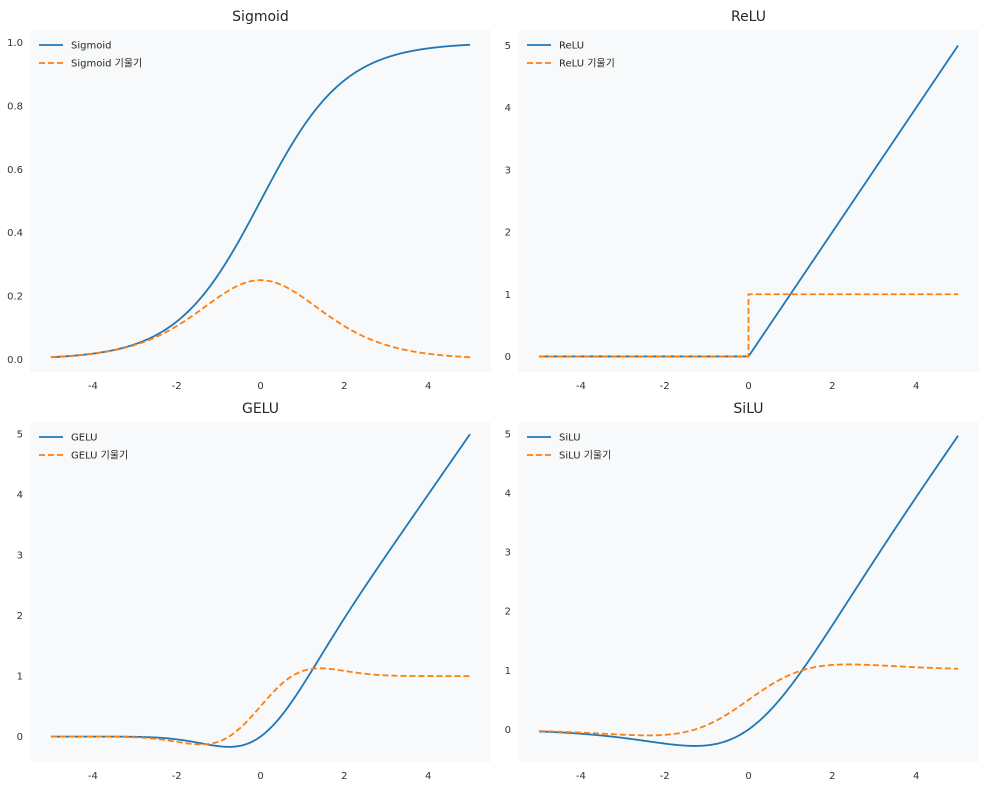 Image resolution: width=989 pixels, height=790 pixels. I want to click on y-tick-label: 0.6, so click(15, 170).